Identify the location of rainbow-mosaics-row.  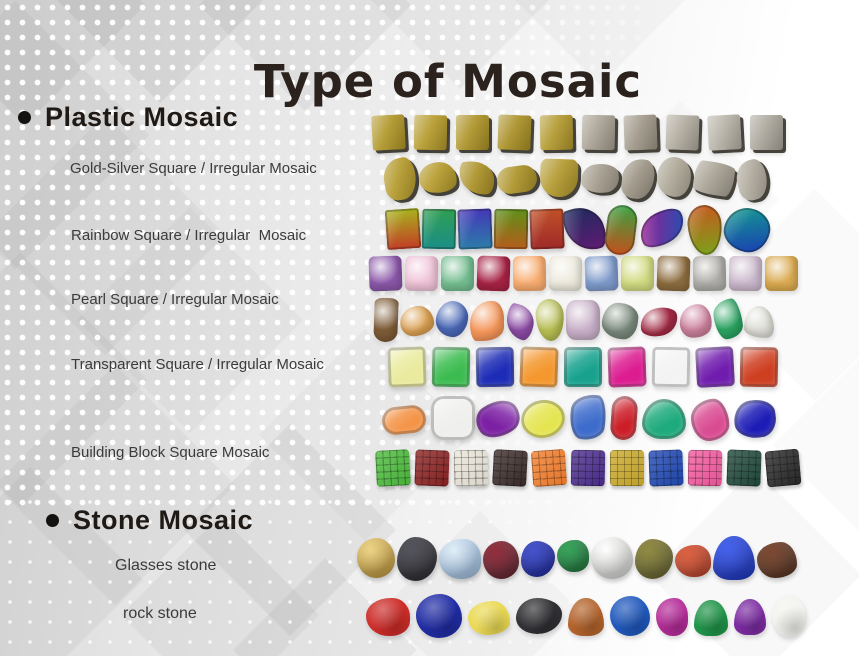
(579, 229).